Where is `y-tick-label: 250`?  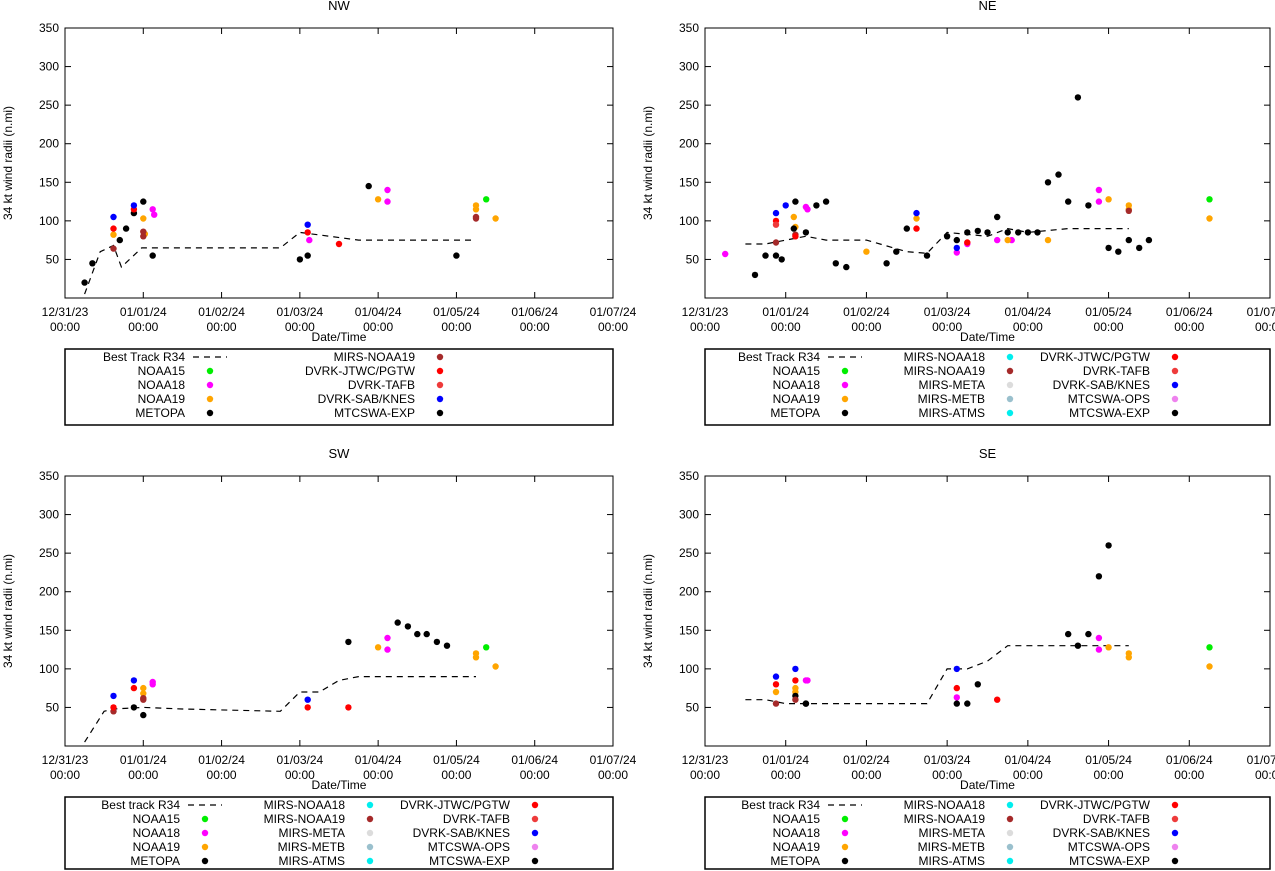 y-tick-label: 250 is located at coordinates (689, 105).